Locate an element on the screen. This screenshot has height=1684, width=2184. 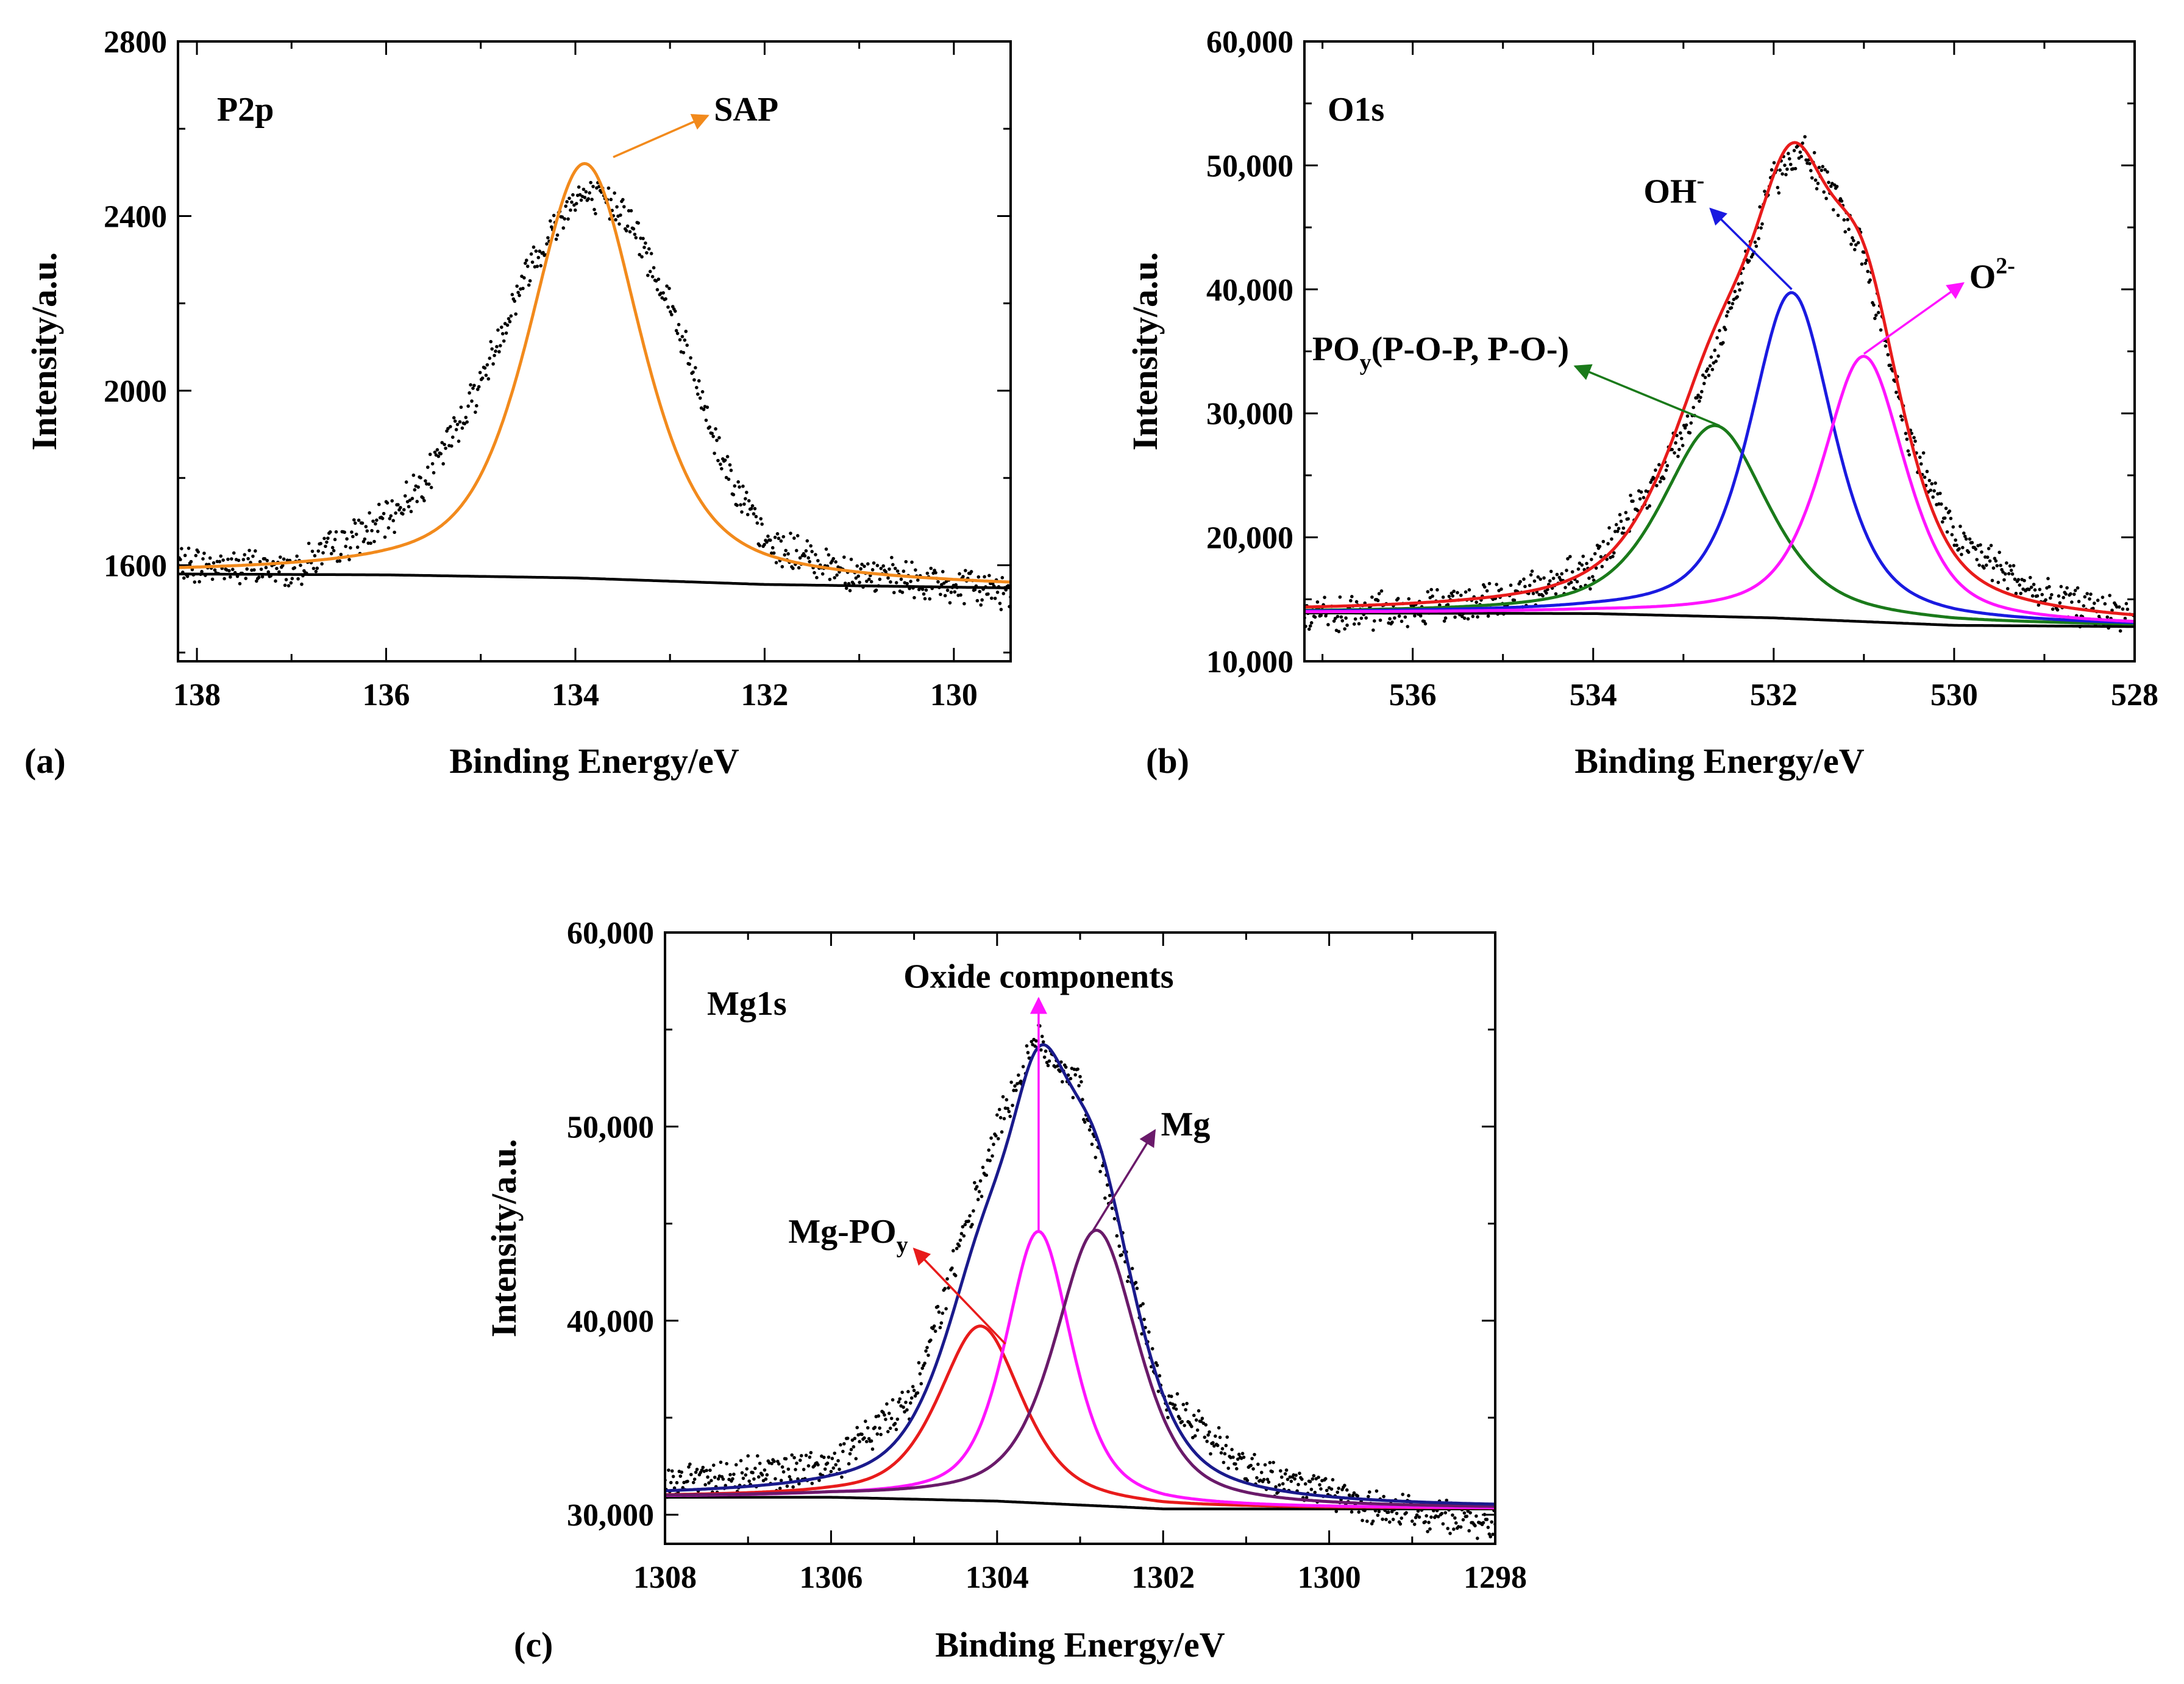
peak-label-text: Mg is located at coordinates (1186, 1124).